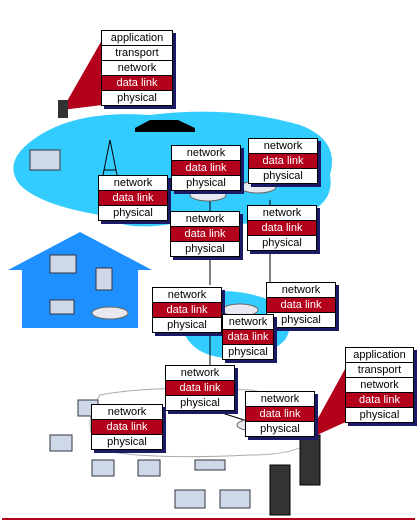  Describe the element at coordinates (80, 280) in the screenshot. I see `home-network-house` at that location.